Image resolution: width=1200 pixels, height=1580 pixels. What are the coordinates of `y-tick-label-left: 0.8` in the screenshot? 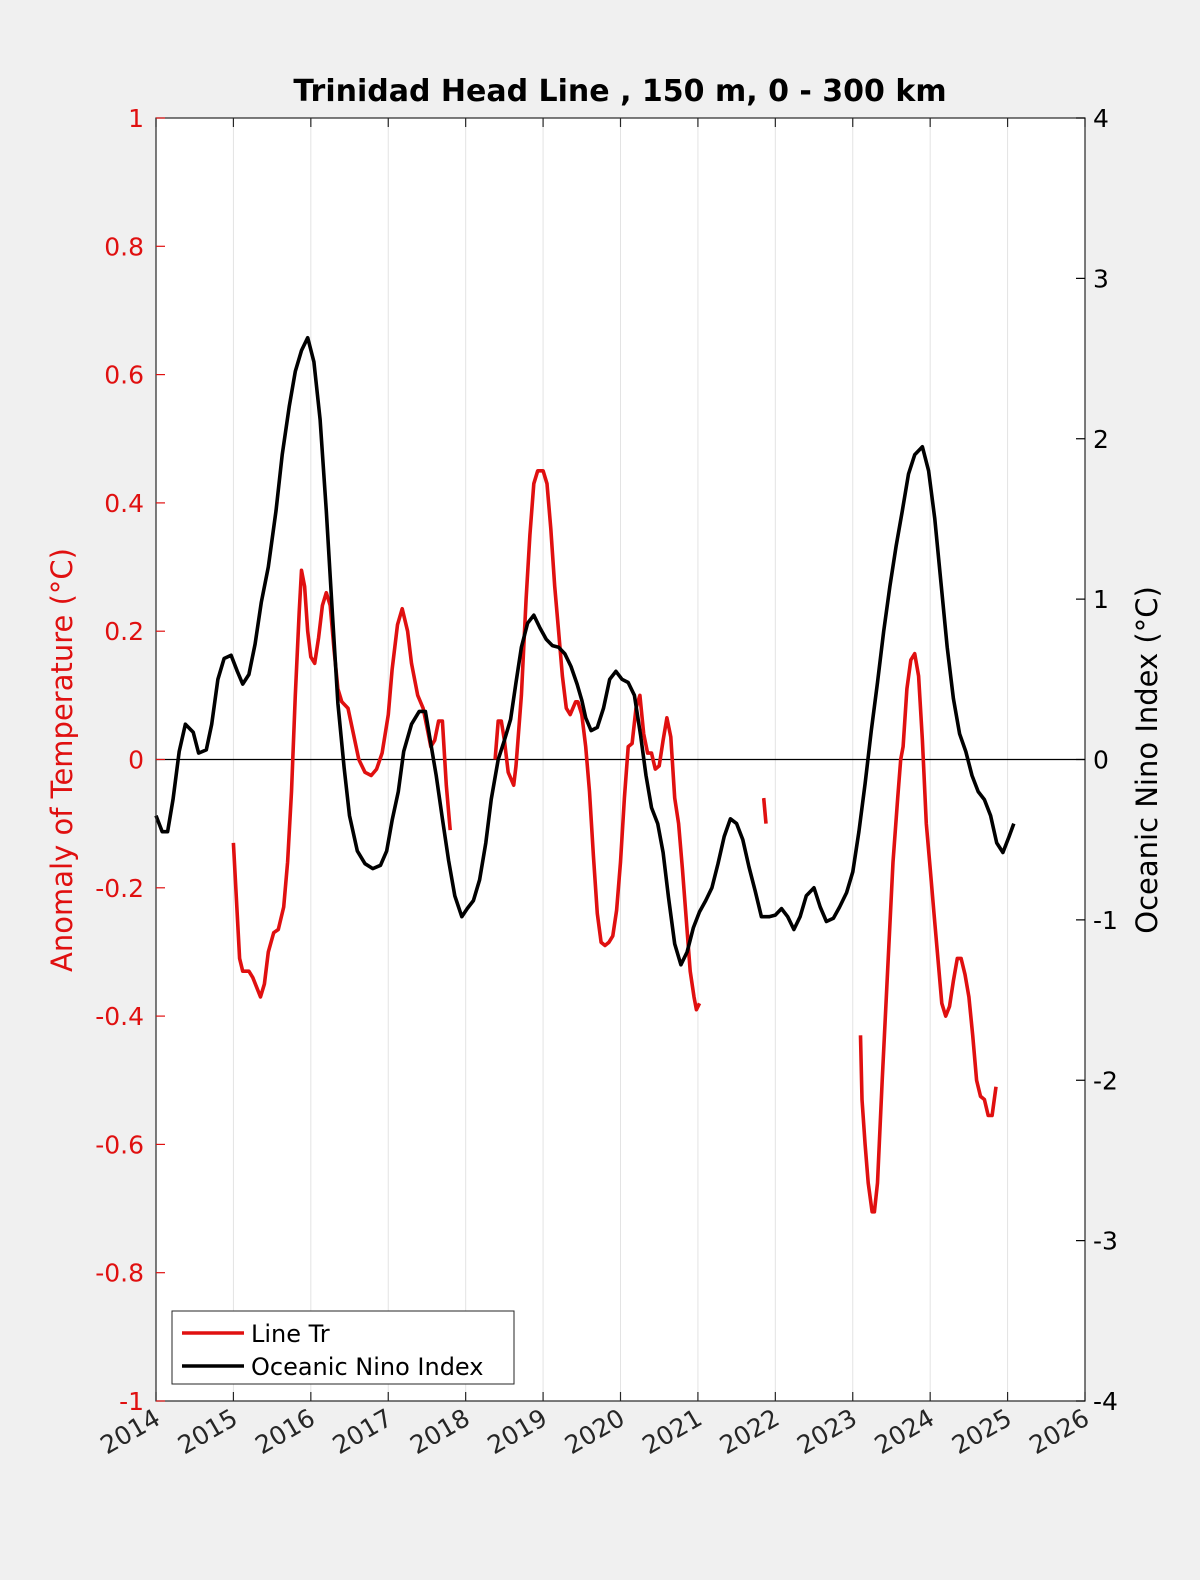 It's located at (124, 246).